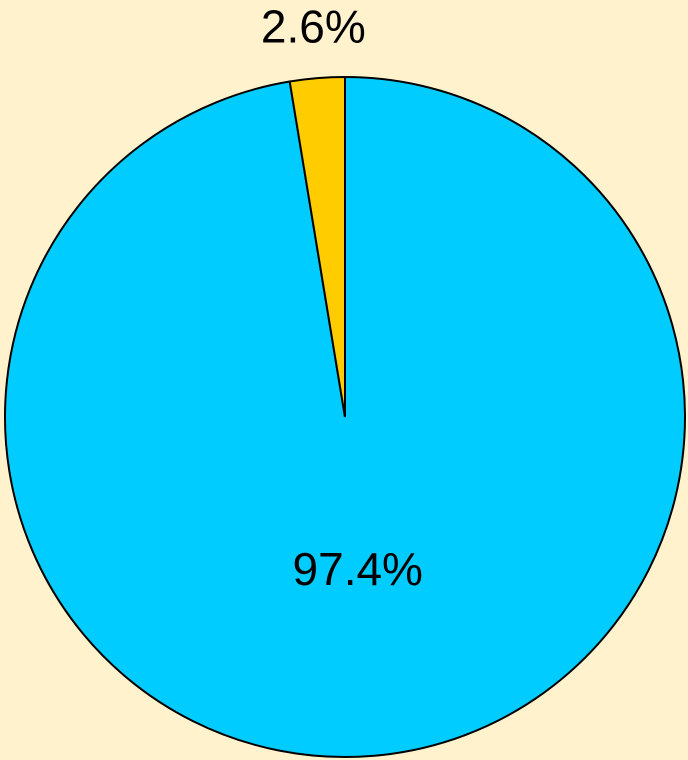 The width and height of the screenshot is (688, 760). Describe the element at coordinates (358, 569) in the screenshot. I see `data-label: 97.4%` at that location.